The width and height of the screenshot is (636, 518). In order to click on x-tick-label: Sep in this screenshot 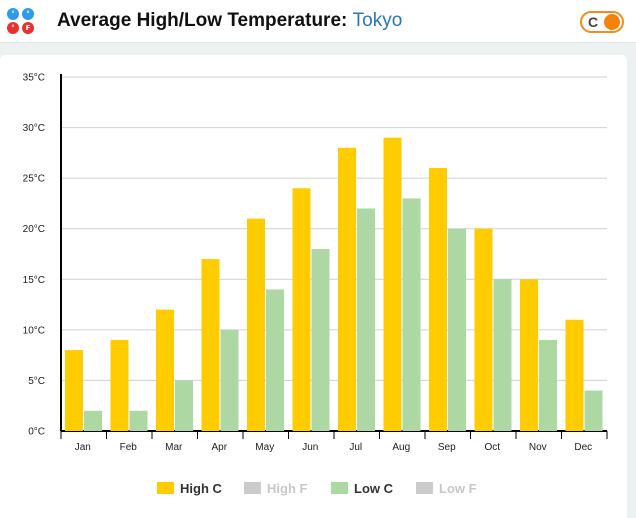, I will do `click(447, 447)`.